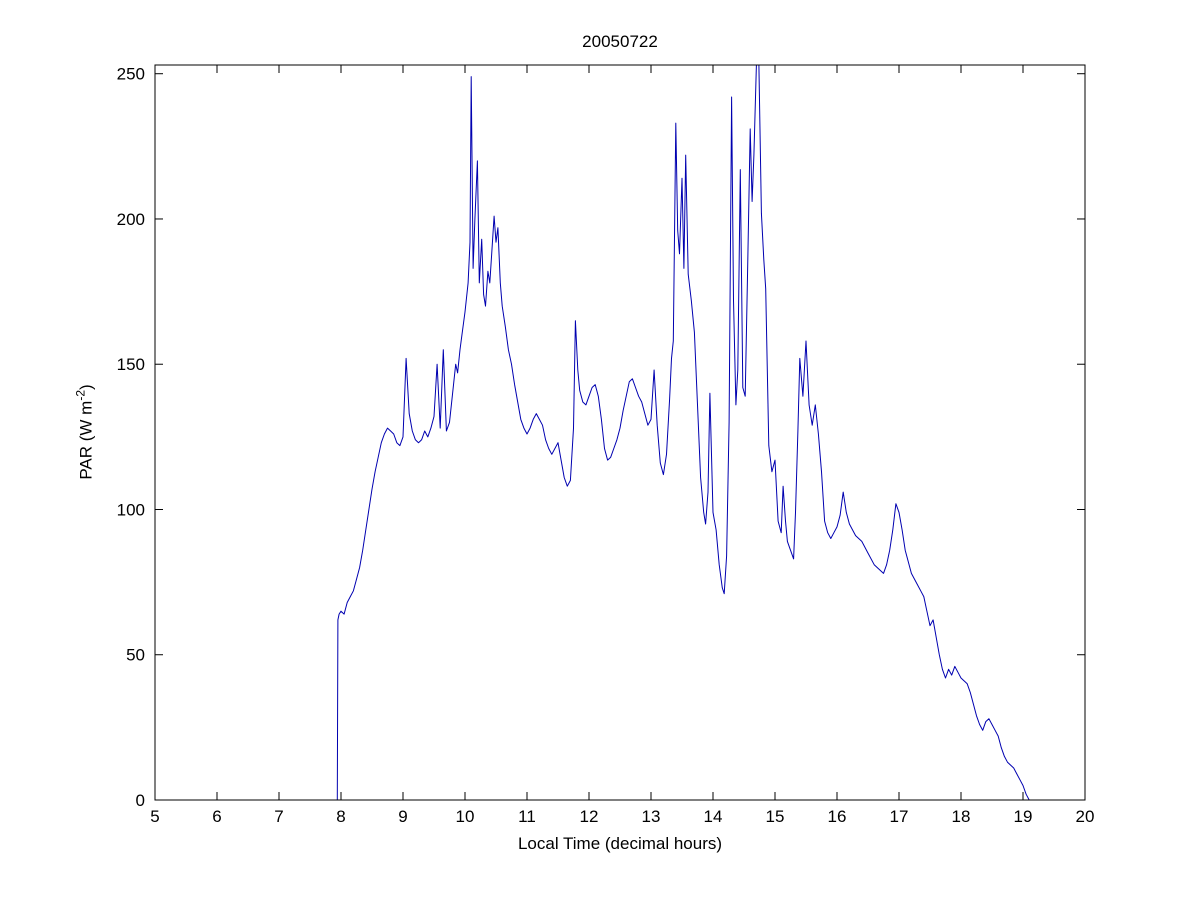  Describe the element at coordinates (1023, 816) in the screenshot. I see `x-tick-label: 19` at that location.